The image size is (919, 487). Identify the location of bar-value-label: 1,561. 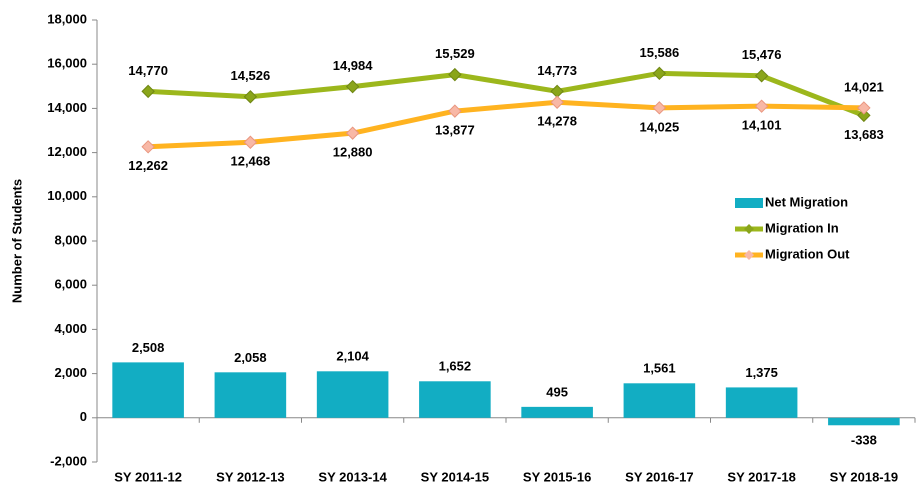
(659, 368).